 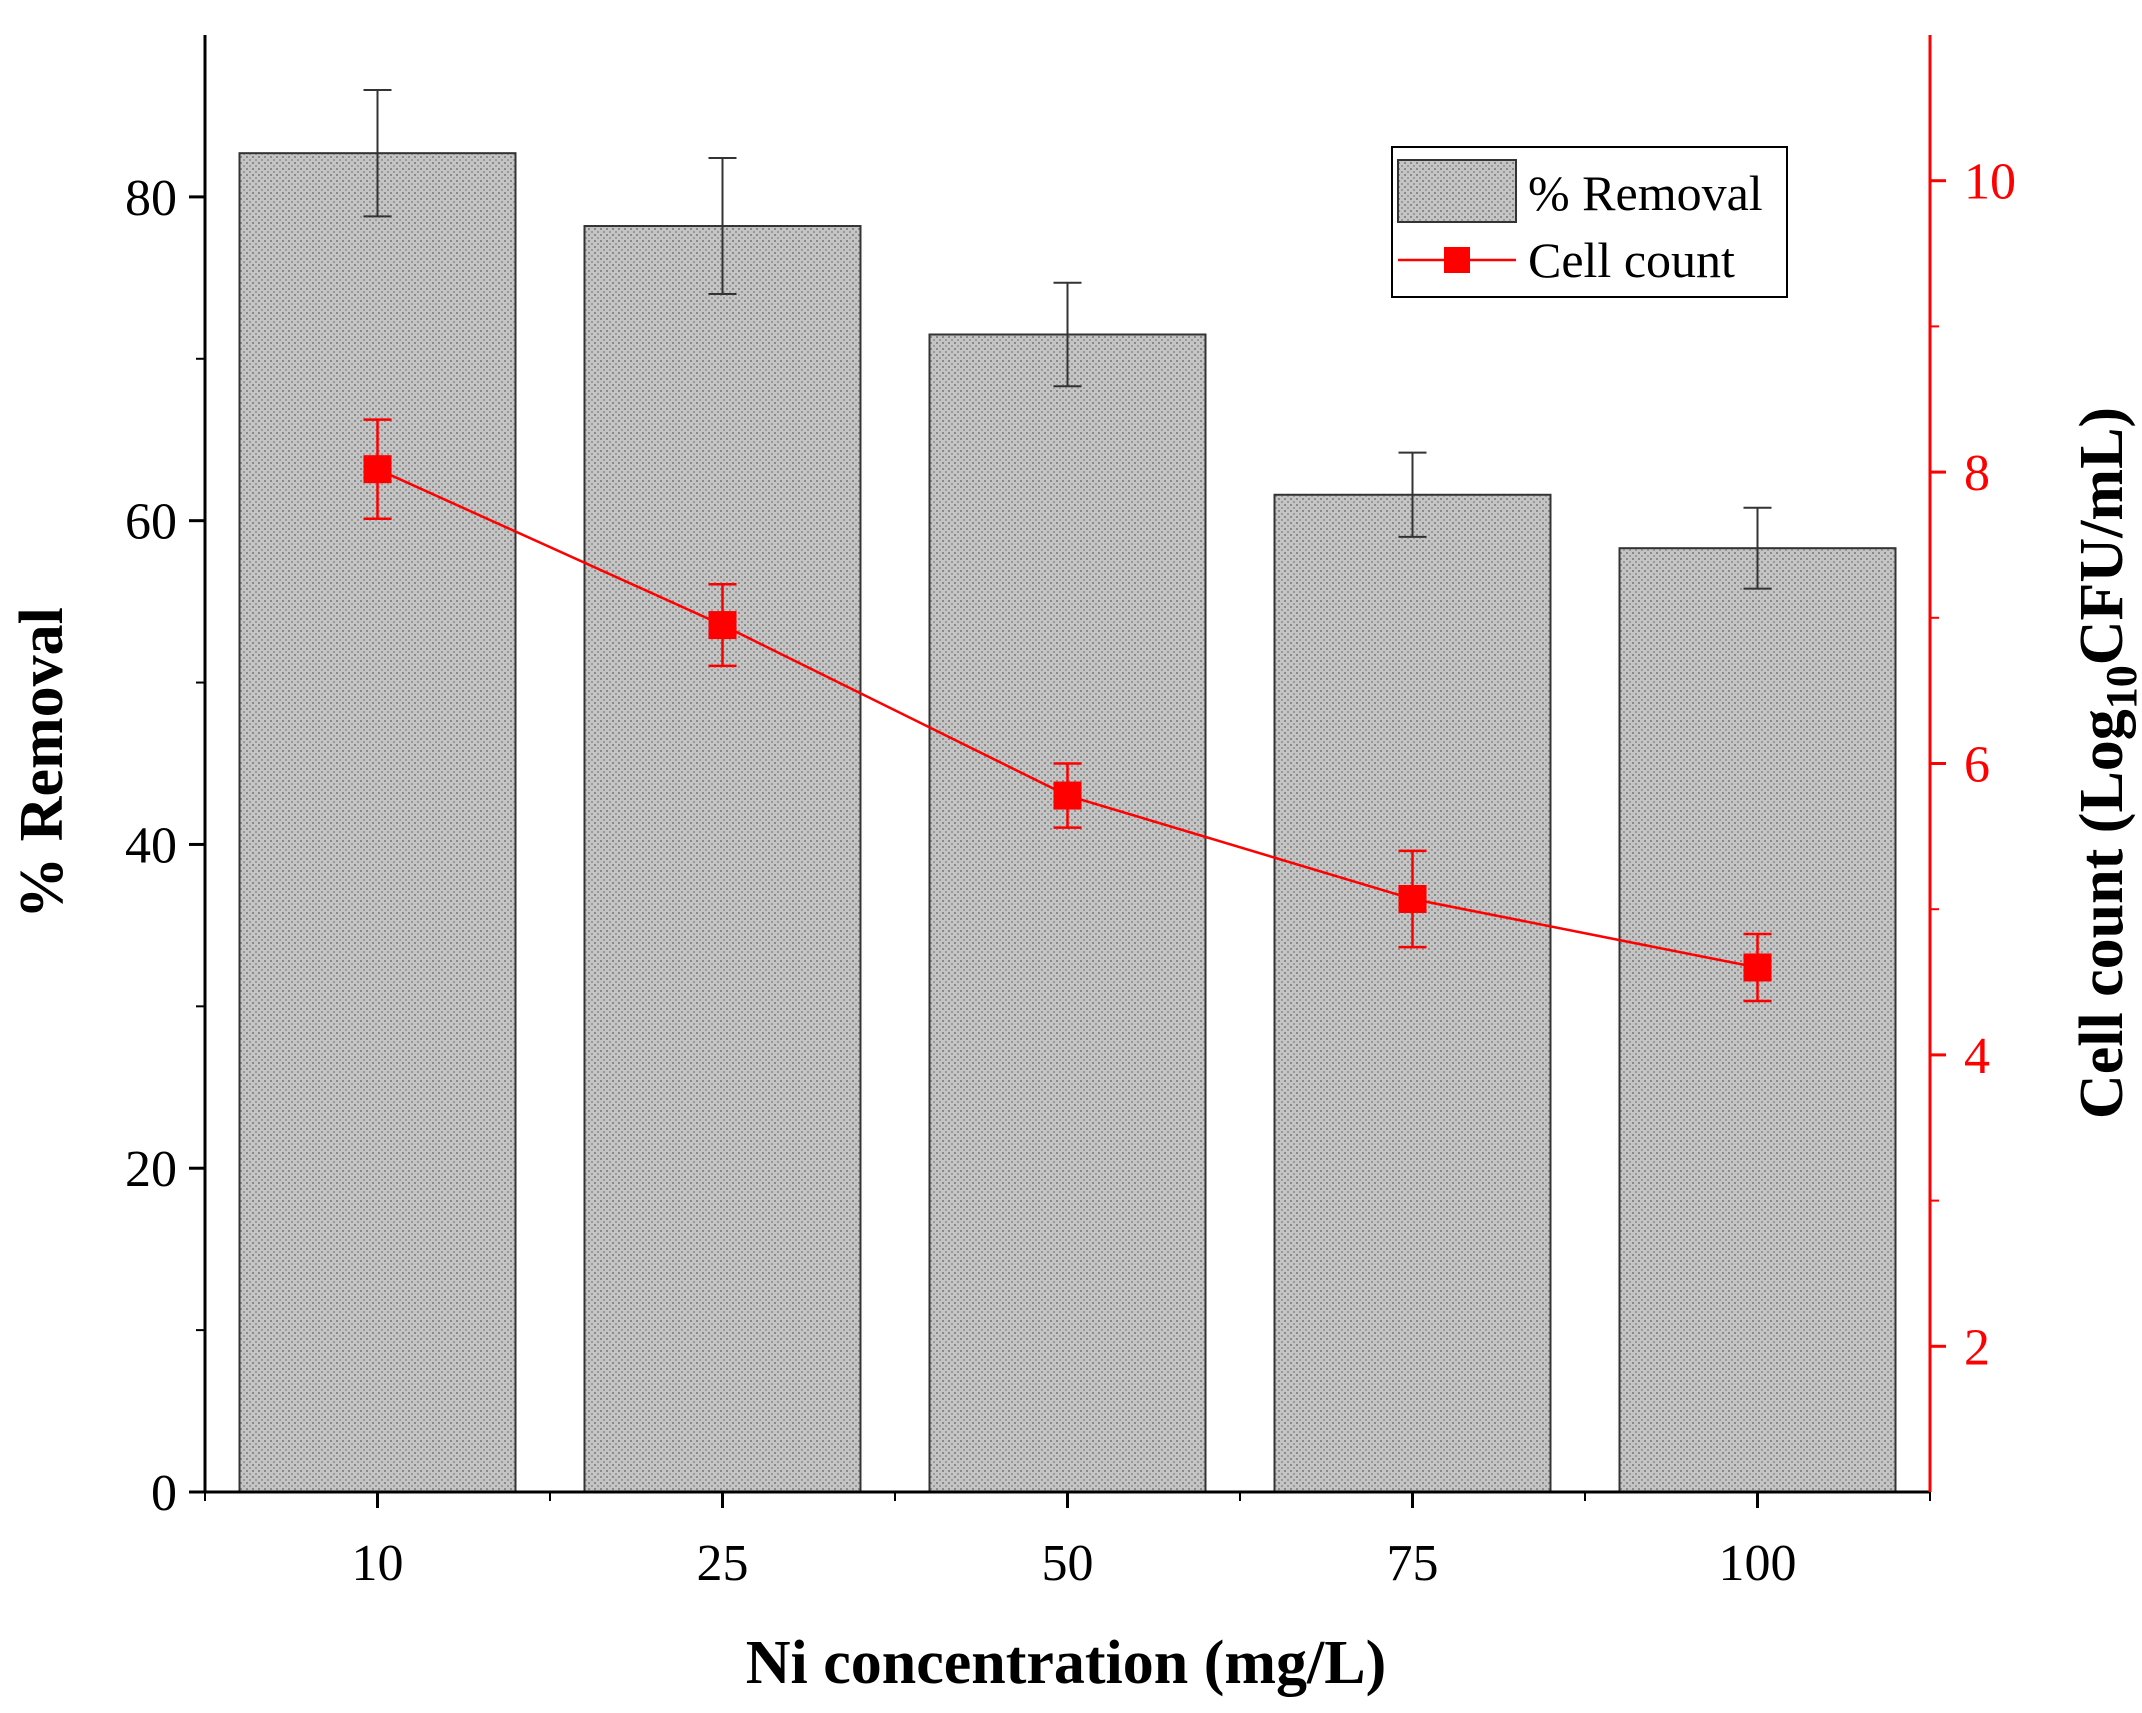 I want to click on left-axis-ticks: 0 20 40 60 80, so click(x=165, y=846).